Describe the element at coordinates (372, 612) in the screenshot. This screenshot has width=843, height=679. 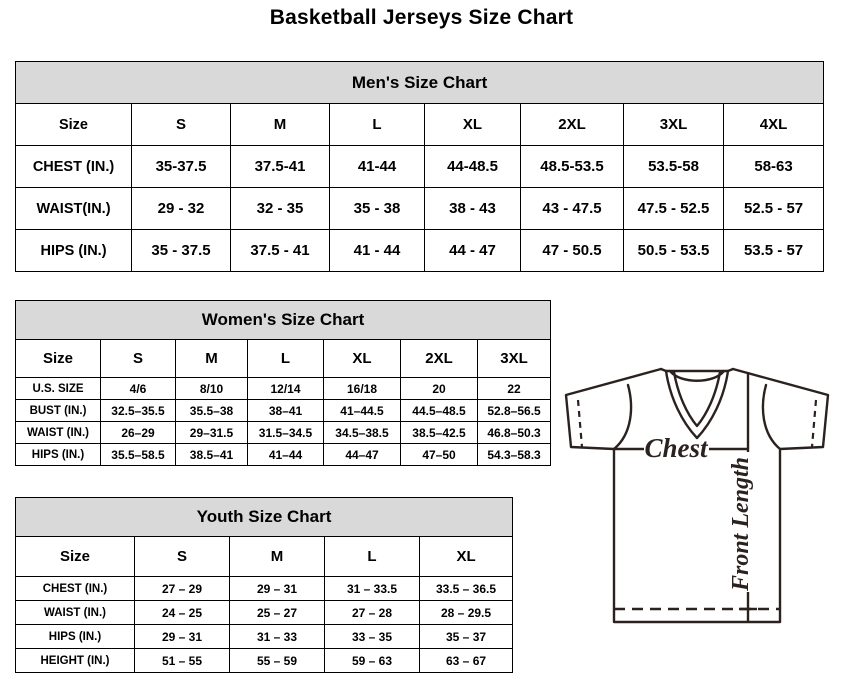
I see `table-cell: 27 – 28` at that location.